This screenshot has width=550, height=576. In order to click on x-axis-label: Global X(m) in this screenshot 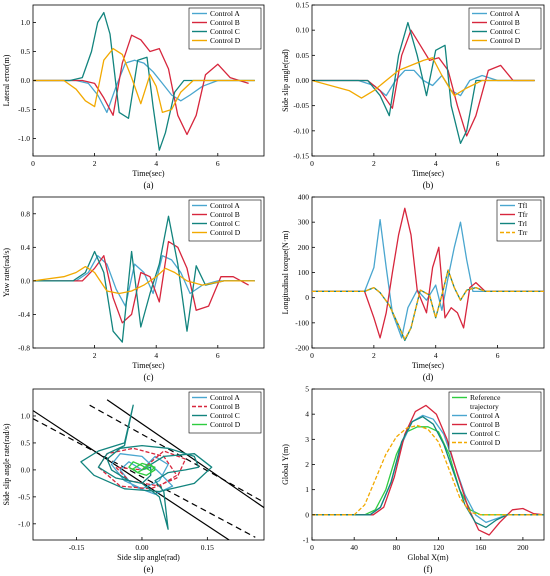, I will do `click(427, 557)`.